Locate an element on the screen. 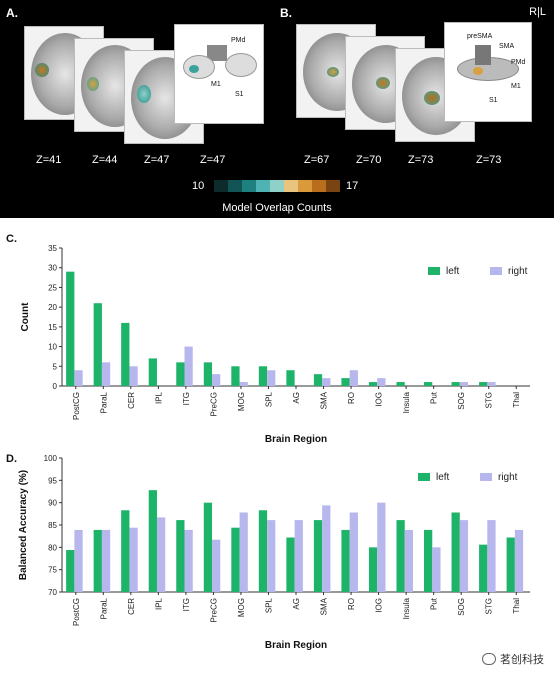  chart-panel-letter: D. is located at coordinates (11, 459).